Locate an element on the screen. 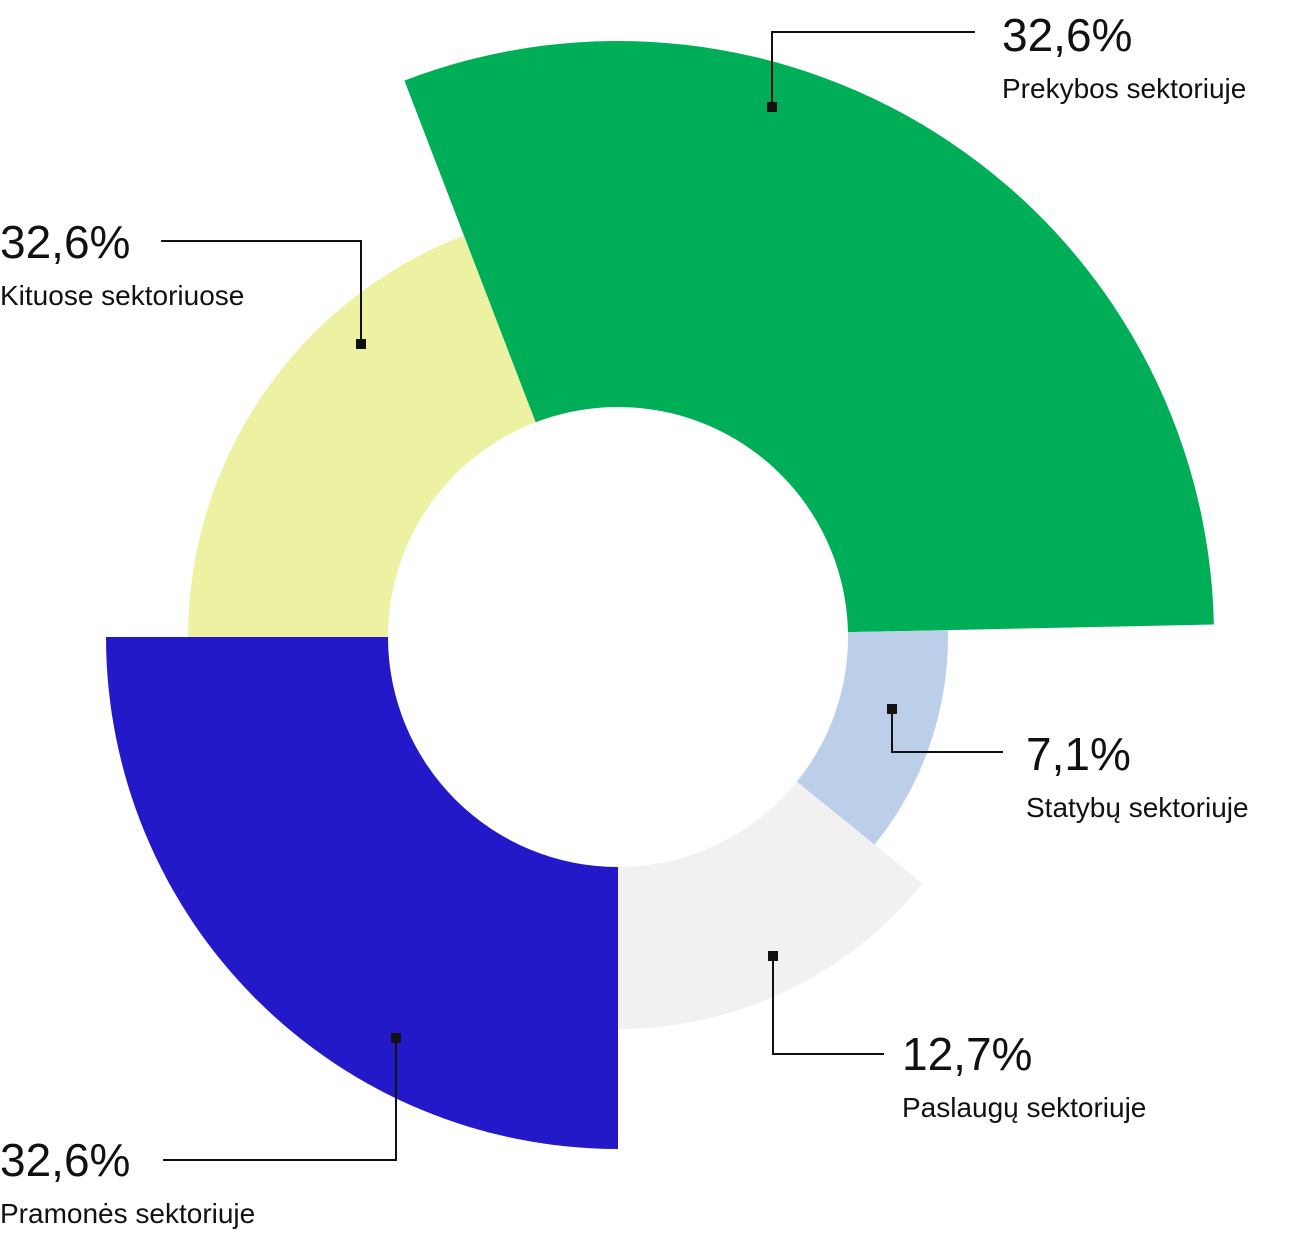 Image resolution: width=1296 pixels, height=1234 pixels. annotation-prekybos: 32,6% Prekybos sektoriuje is located at coordinates (1006, 60).